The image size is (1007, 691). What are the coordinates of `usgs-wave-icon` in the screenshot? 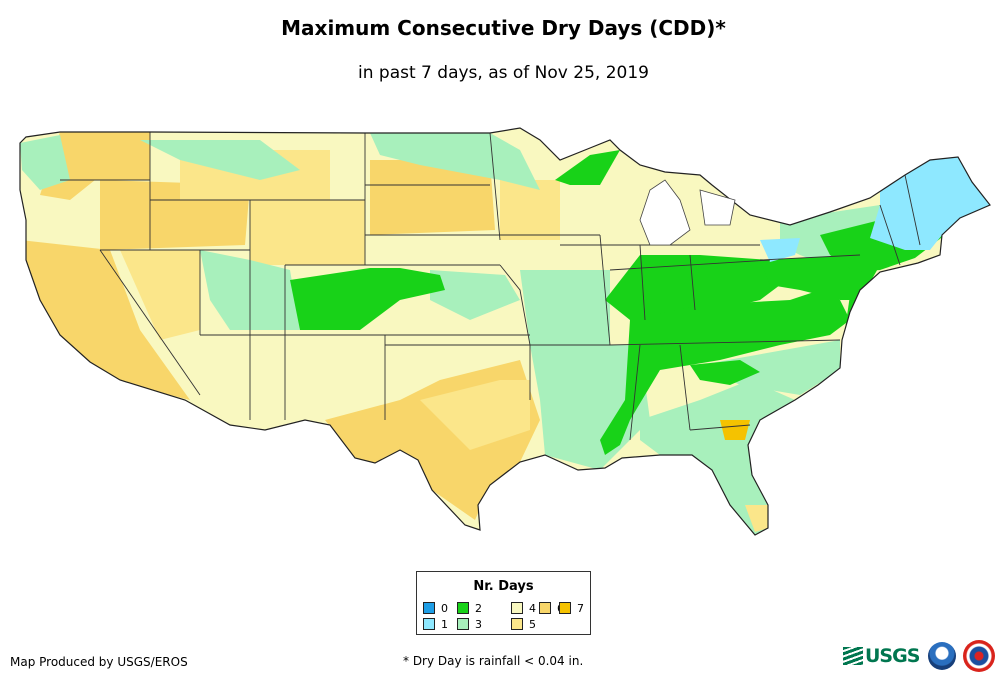 It's located at (853, 656).